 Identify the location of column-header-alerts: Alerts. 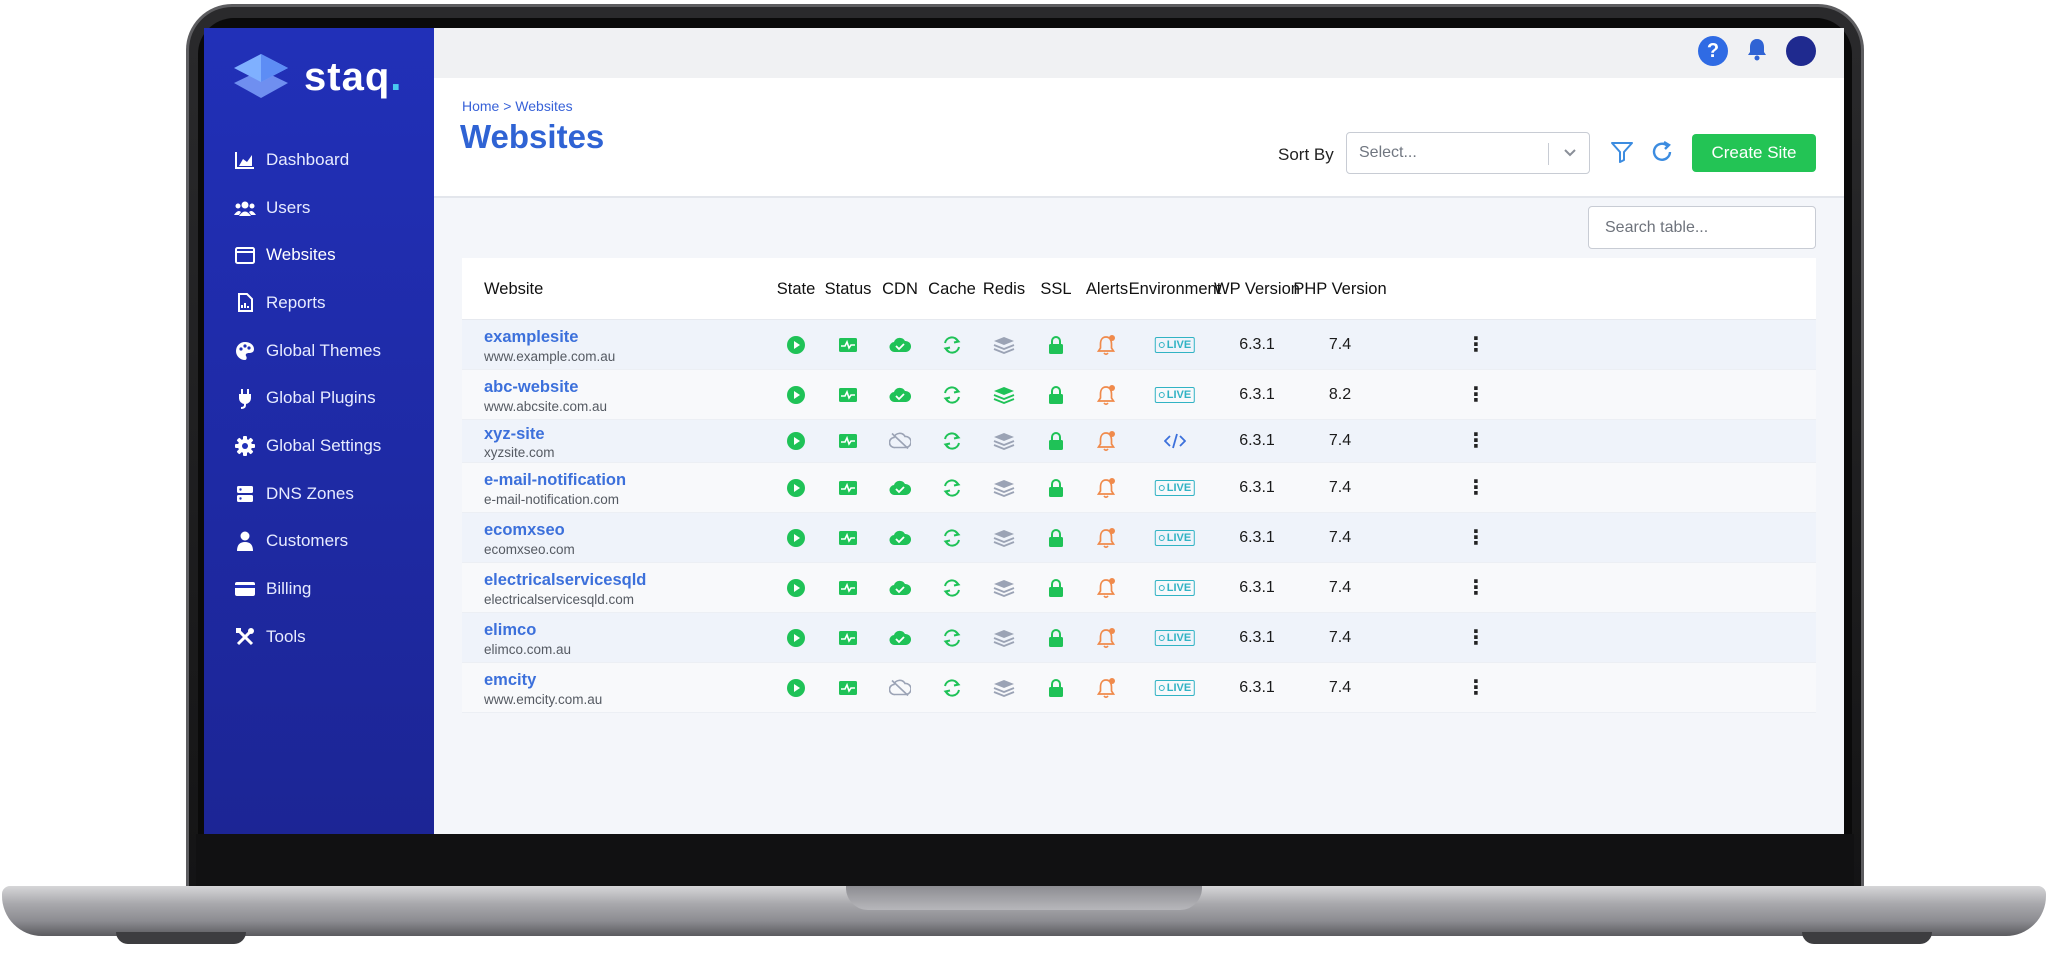
(1107, 289).